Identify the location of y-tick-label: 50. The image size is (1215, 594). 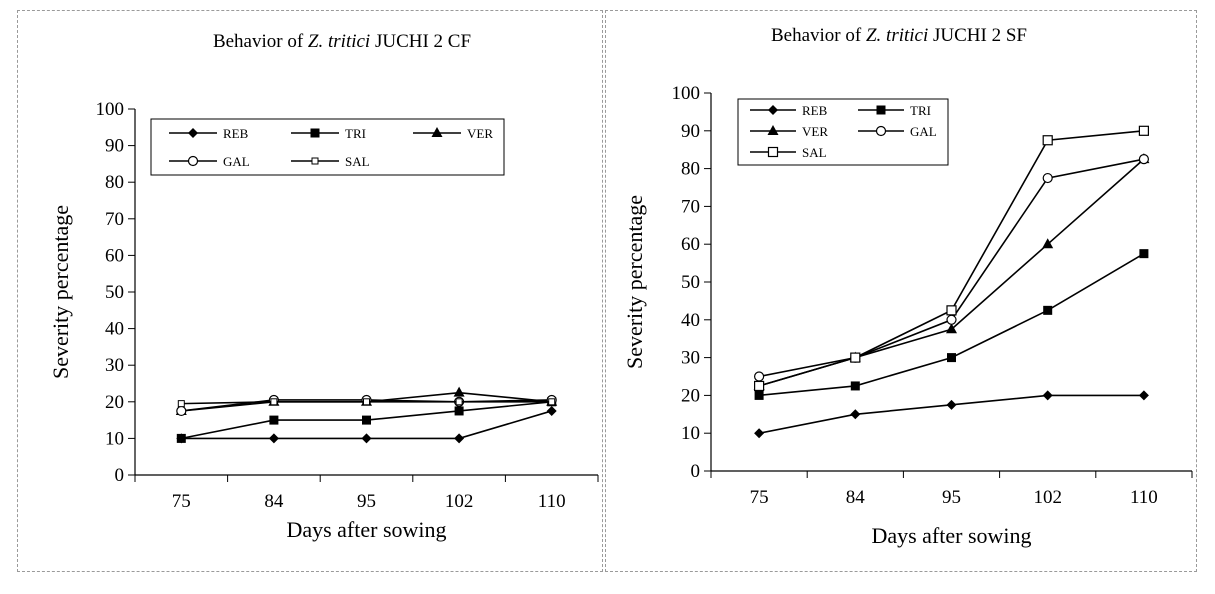
(114, 292).